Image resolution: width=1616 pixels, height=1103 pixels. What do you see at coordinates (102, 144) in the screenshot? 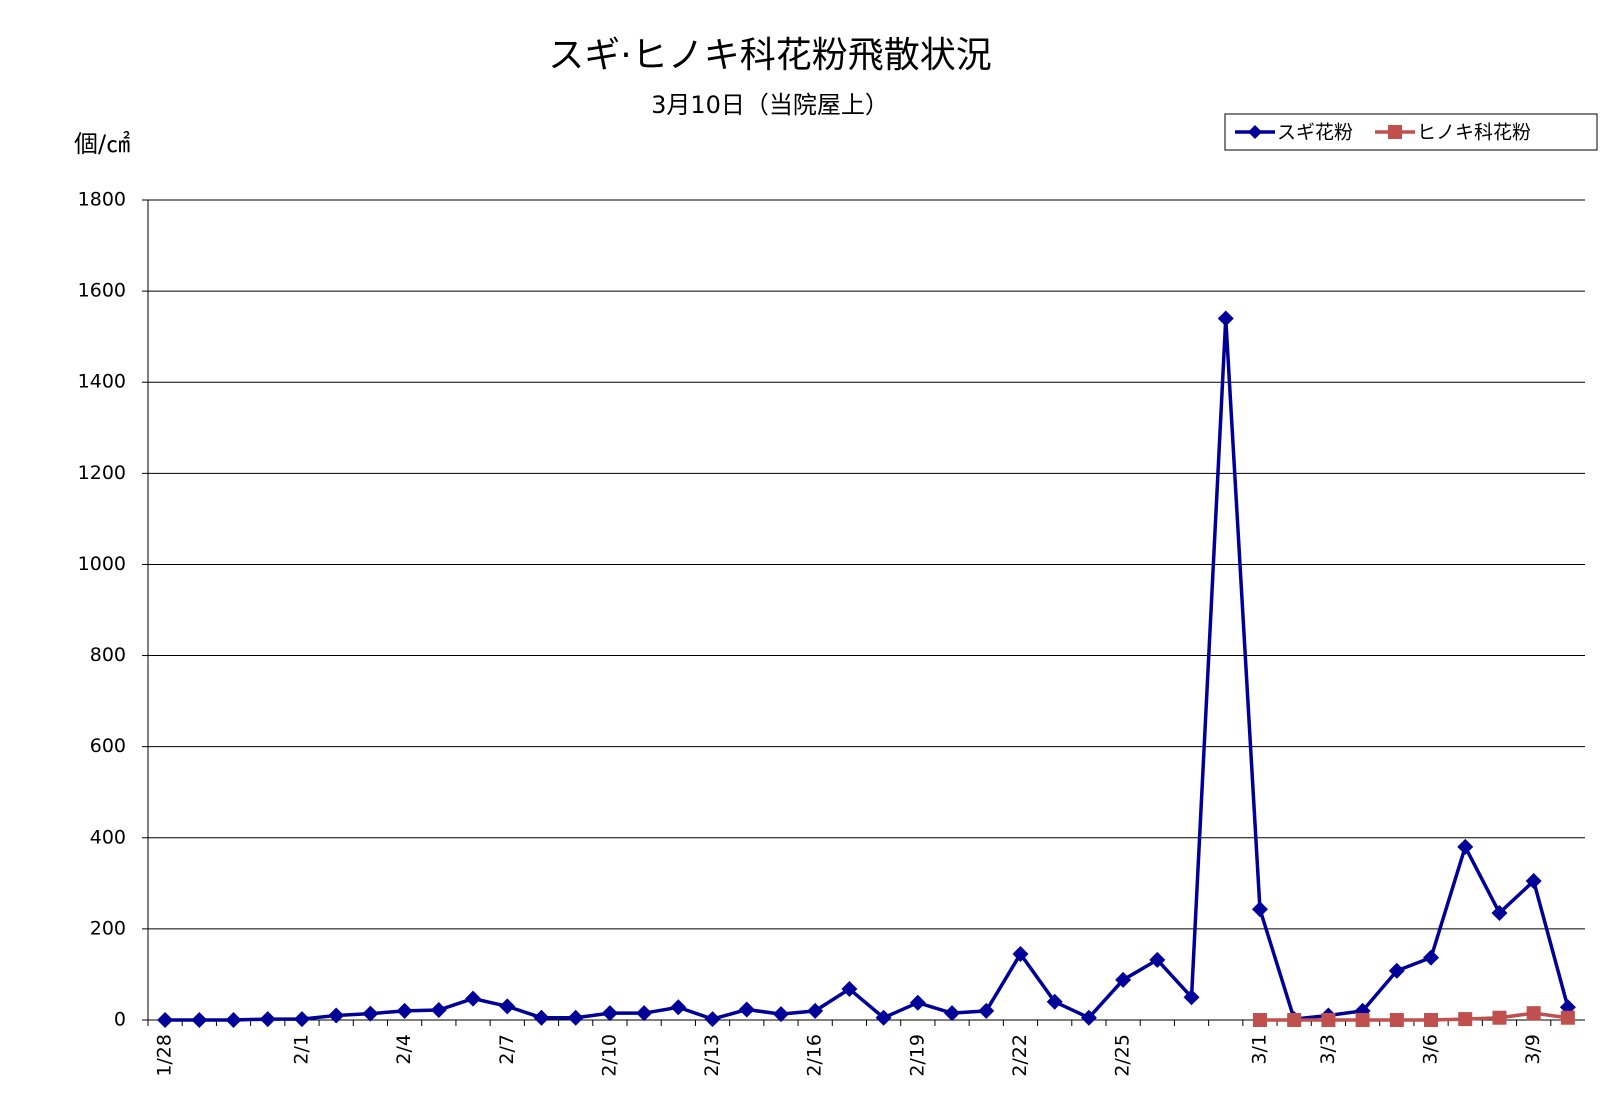
I see `y-axis-label: 個/㎠` at bounding box center [102, 144].